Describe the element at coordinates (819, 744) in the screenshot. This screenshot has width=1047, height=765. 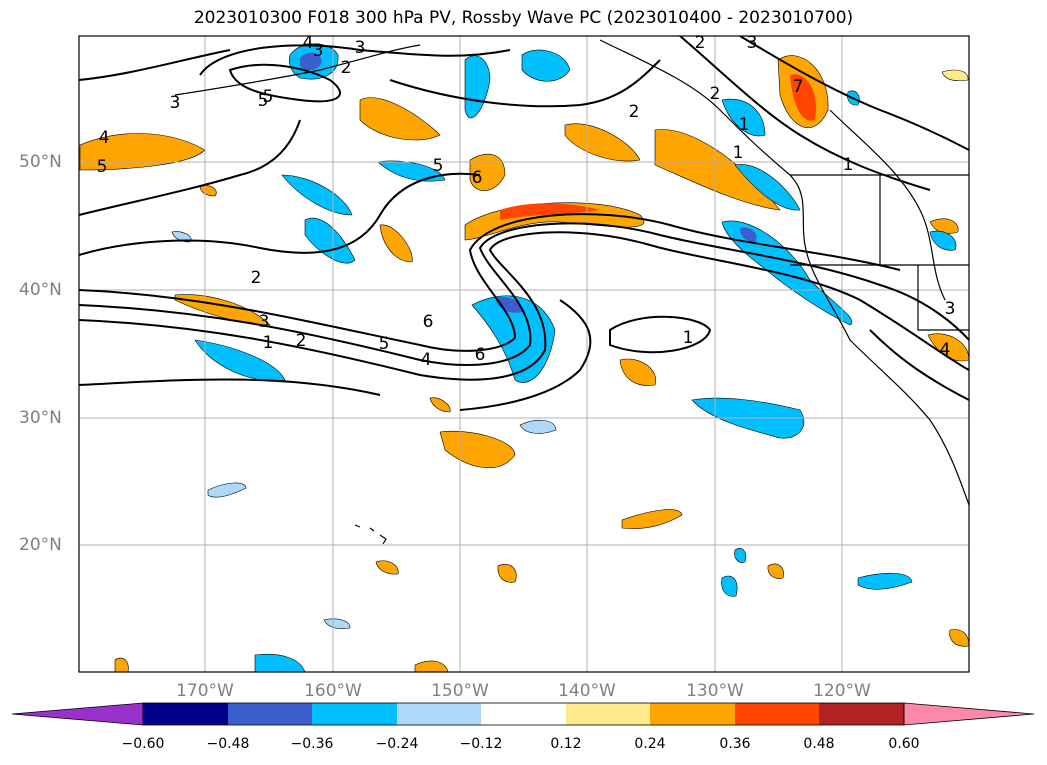
I see `colorbar-tick: 0.48` at that location.